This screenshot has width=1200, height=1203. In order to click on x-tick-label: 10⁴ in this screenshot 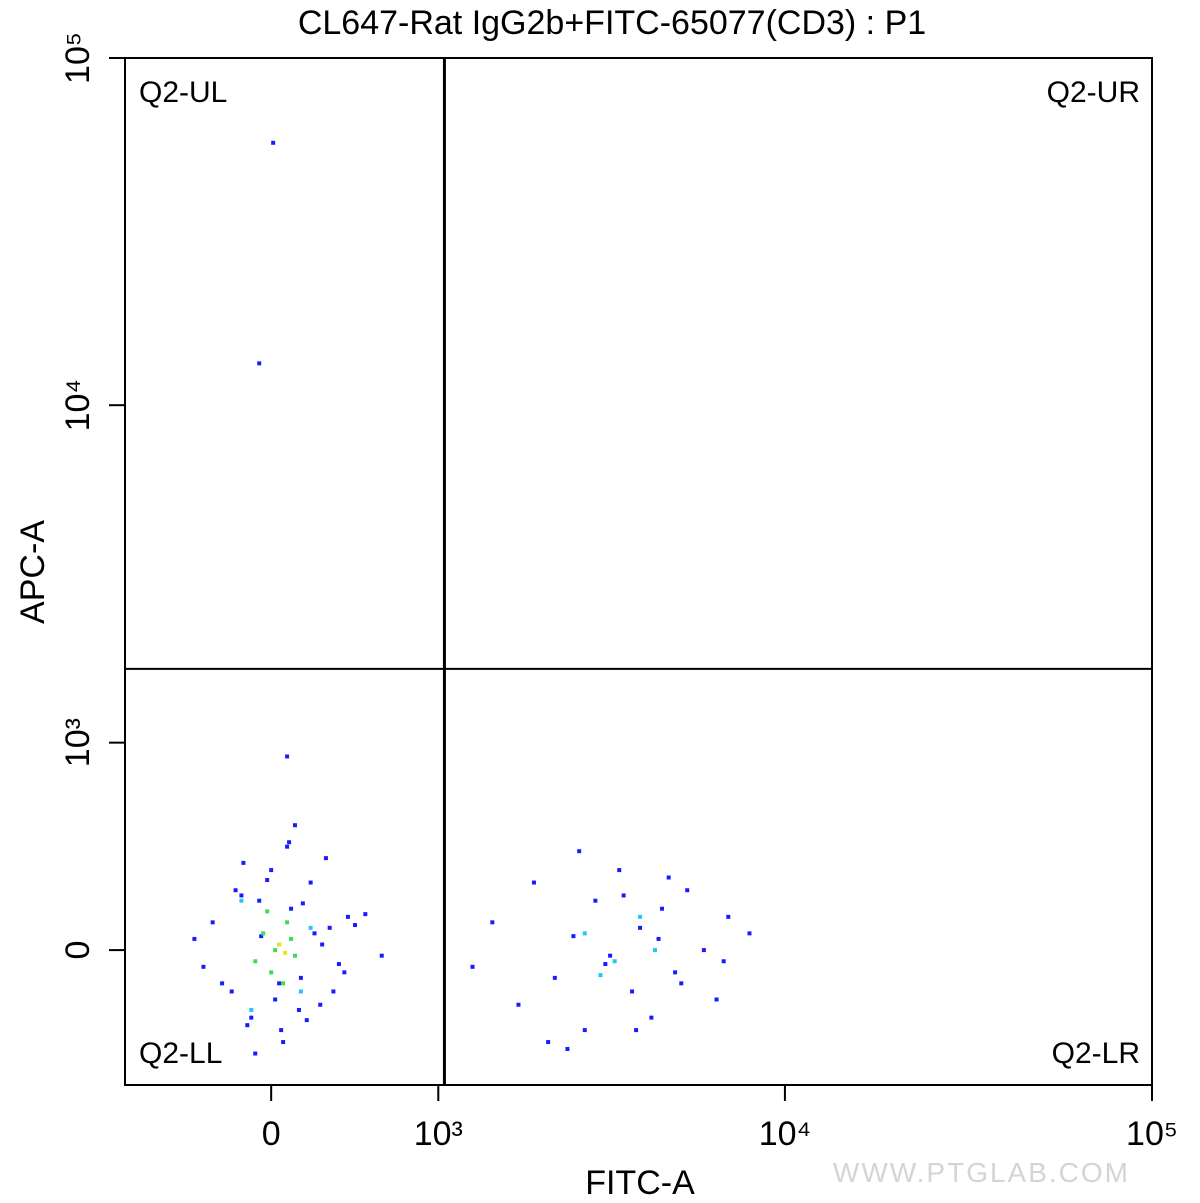, I will do `click(785, 1134)`.